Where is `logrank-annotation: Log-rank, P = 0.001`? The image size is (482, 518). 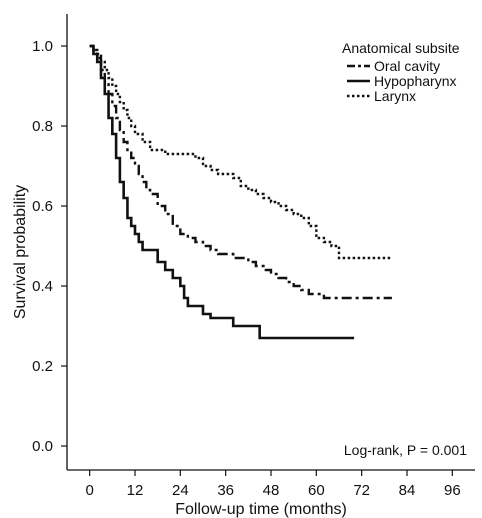 logrank-annotation: Log-rank, P = 0.001 is located at coordinates (405, 450).